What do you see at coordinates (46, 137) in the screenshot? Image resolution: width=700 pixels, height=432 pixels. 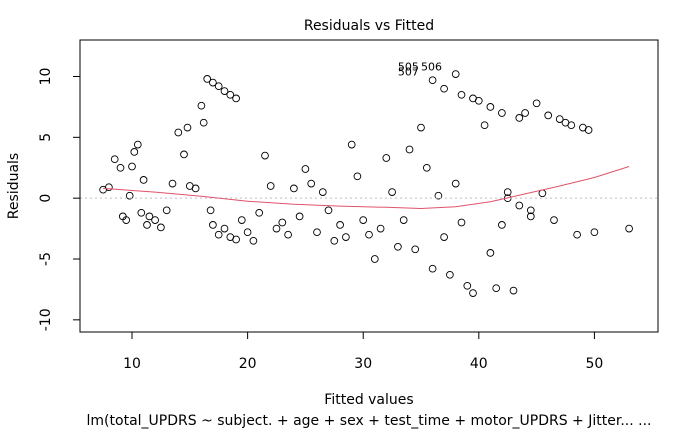 I see `y-tick-label: 5` at bounding box center [46, 137].